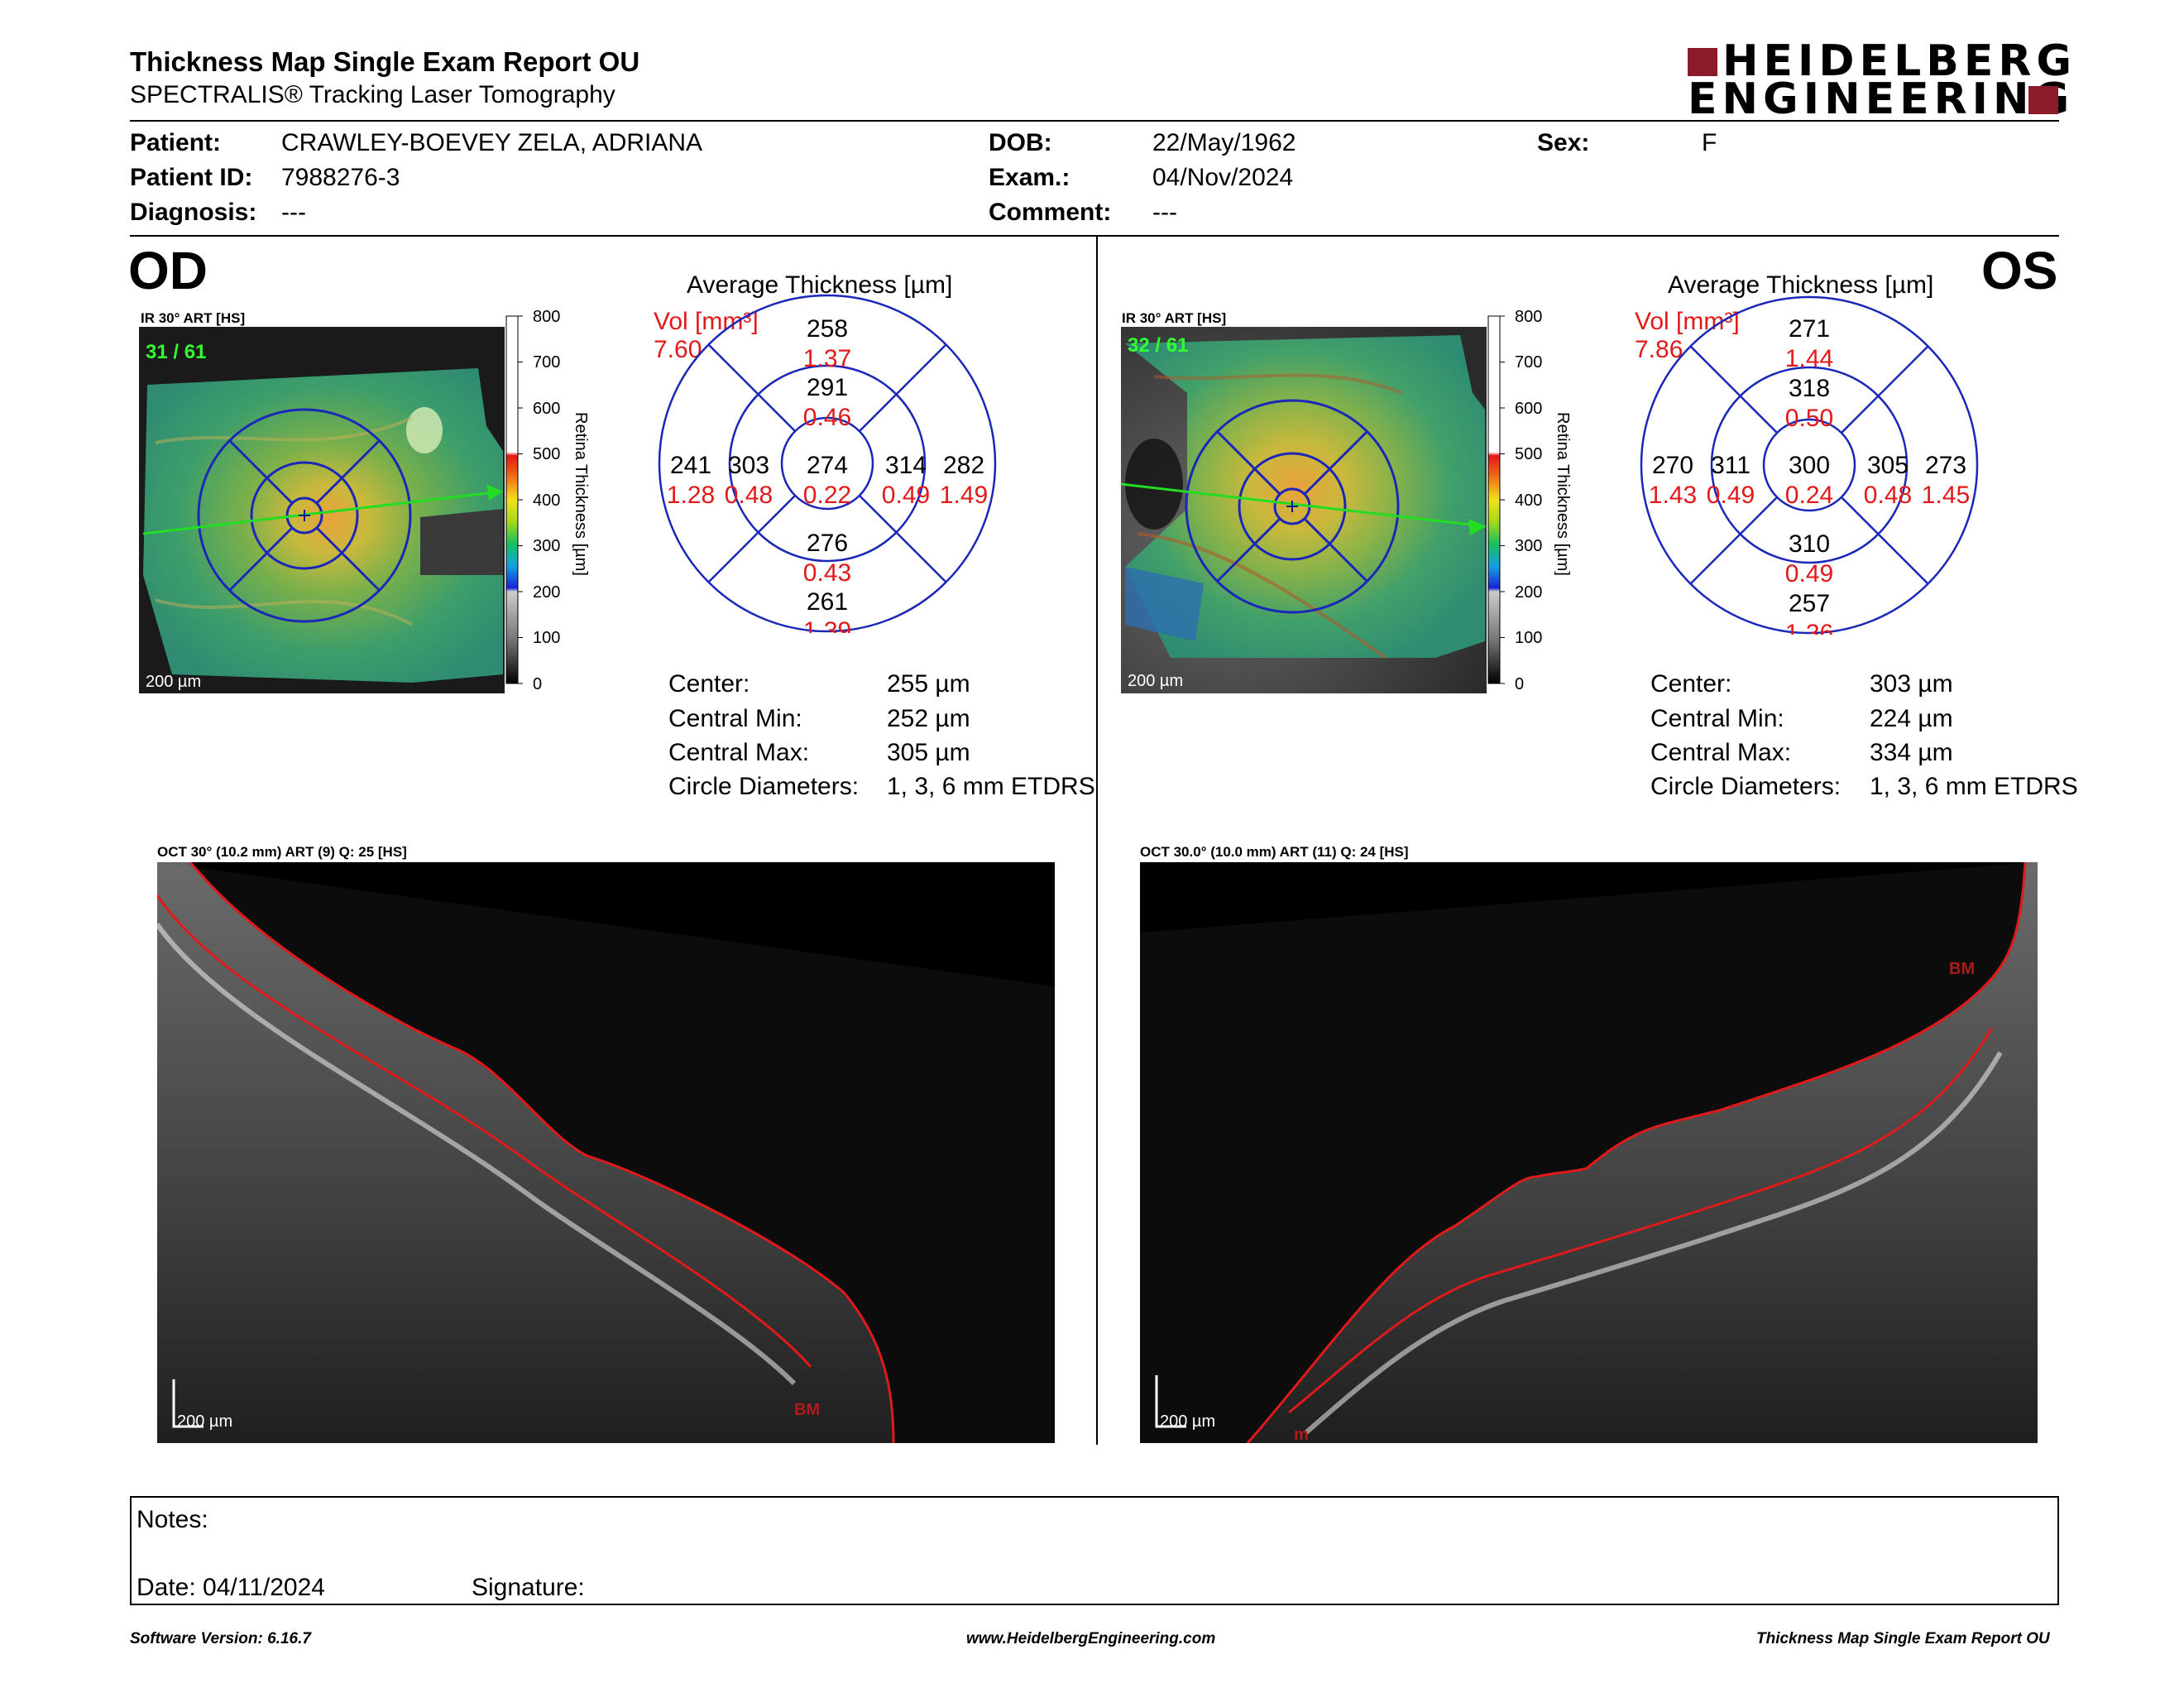 This screenshot has height=1688, width=2184. Describe the element at coordinates (1528, 409) in the screenshot. I see `os-colorbar-tick: 600` at that location.